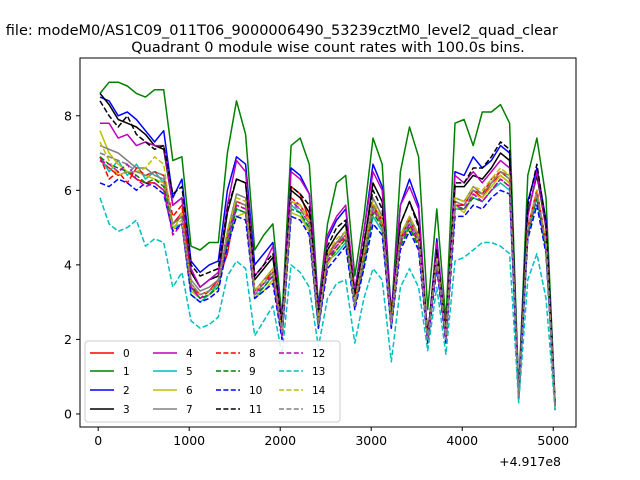 This screenshot has height=480, width=640. Describe the element at coordinates (280, 440) in the screenshot. I see `x-tick-label: 2000` at that location.